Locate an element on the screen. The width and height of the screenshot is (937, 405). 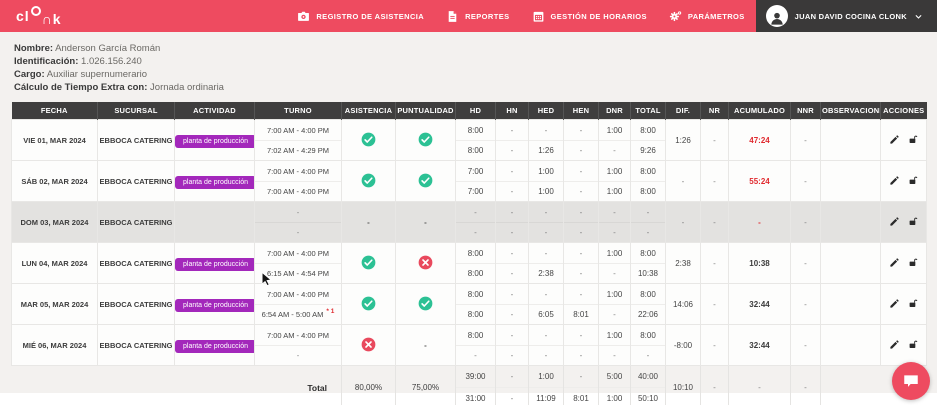
brand-logo-text2: ∩k is located at coordinates (51, 19).